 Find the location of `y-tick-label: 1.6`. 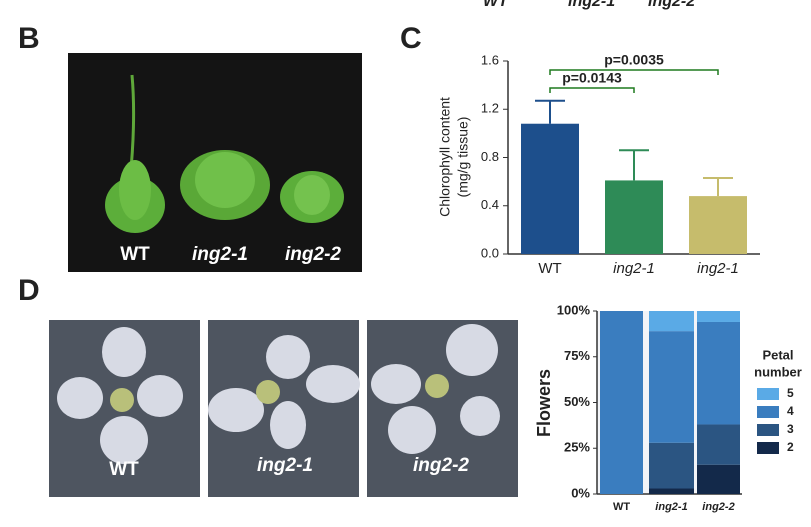

y-tick-label: 1.6 is located at coordinates (490, 59).